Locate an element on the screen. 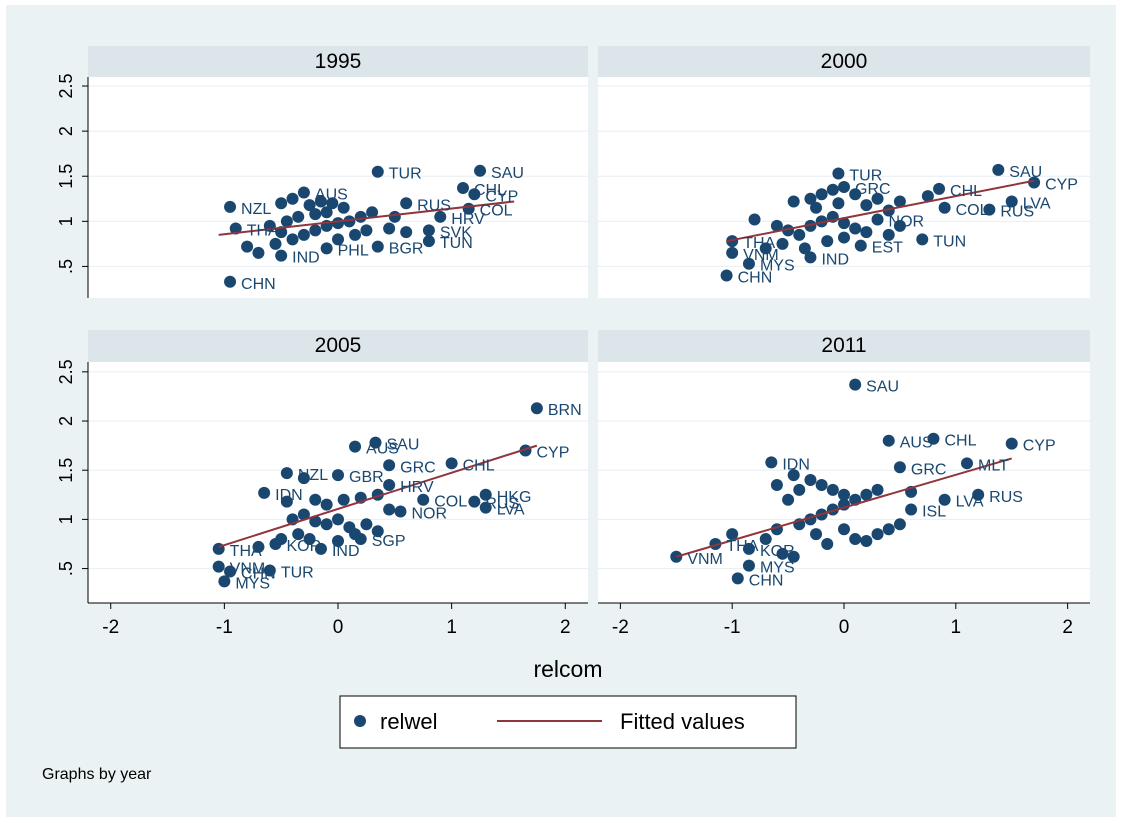 The width and height of the screenshot is (1121, 824). y-tick-label: .5 is located at coordinates (66, 568).